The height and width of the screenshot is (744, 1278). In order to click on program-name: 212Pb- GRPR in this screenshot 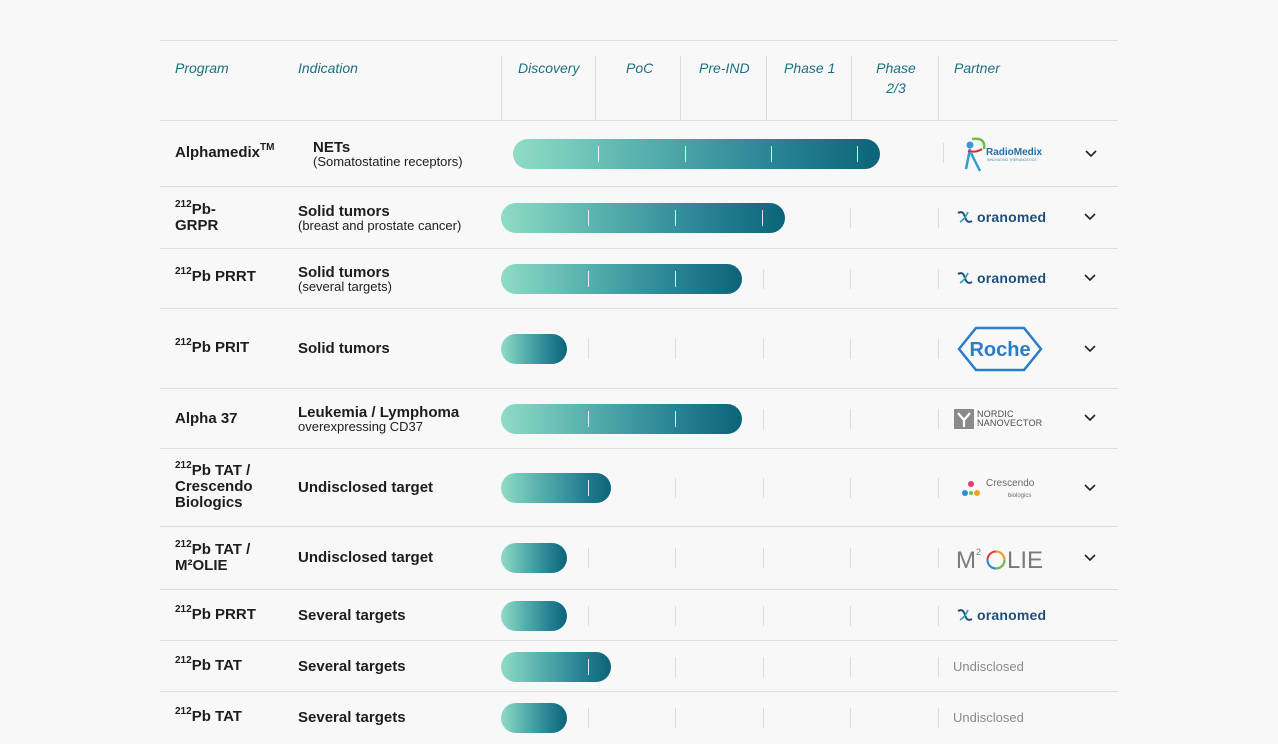, I will do `click(196, 217)`.